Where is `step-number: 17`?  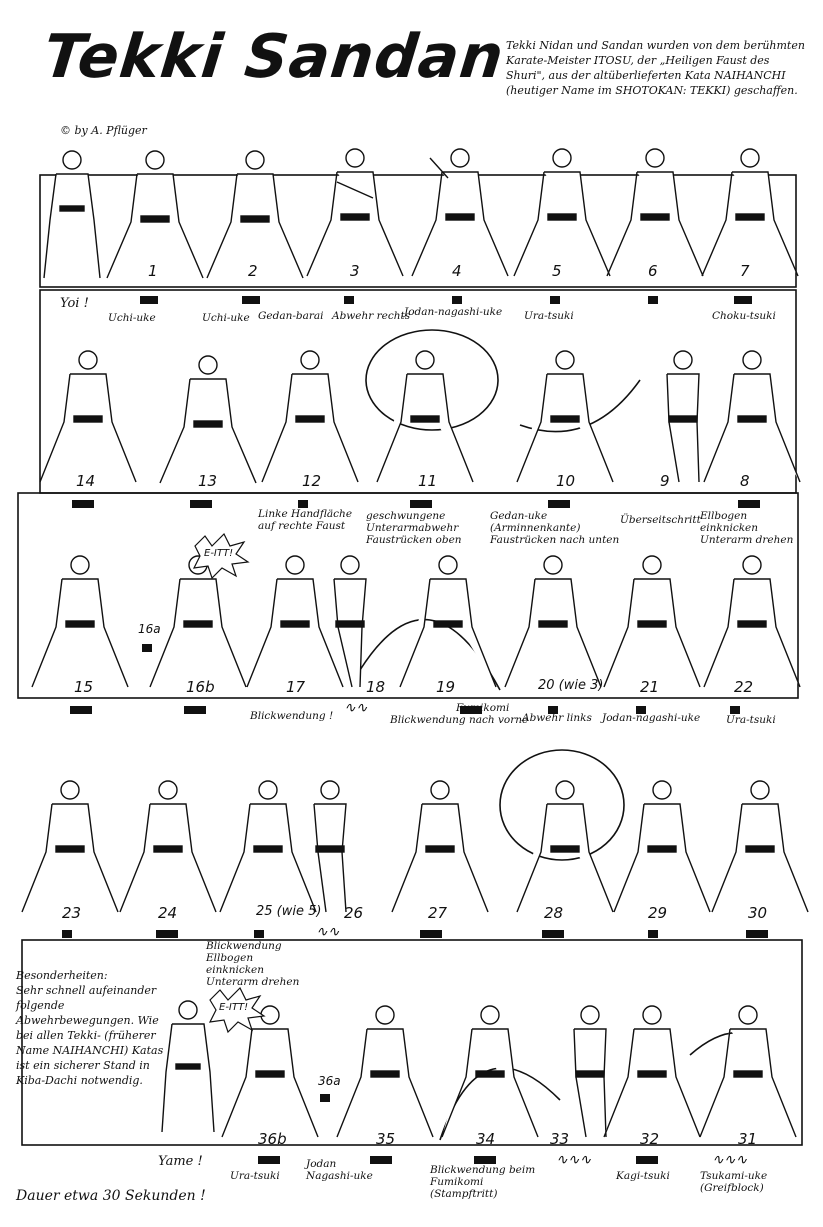
step-number: 17 is located at coordinates (296, 687).